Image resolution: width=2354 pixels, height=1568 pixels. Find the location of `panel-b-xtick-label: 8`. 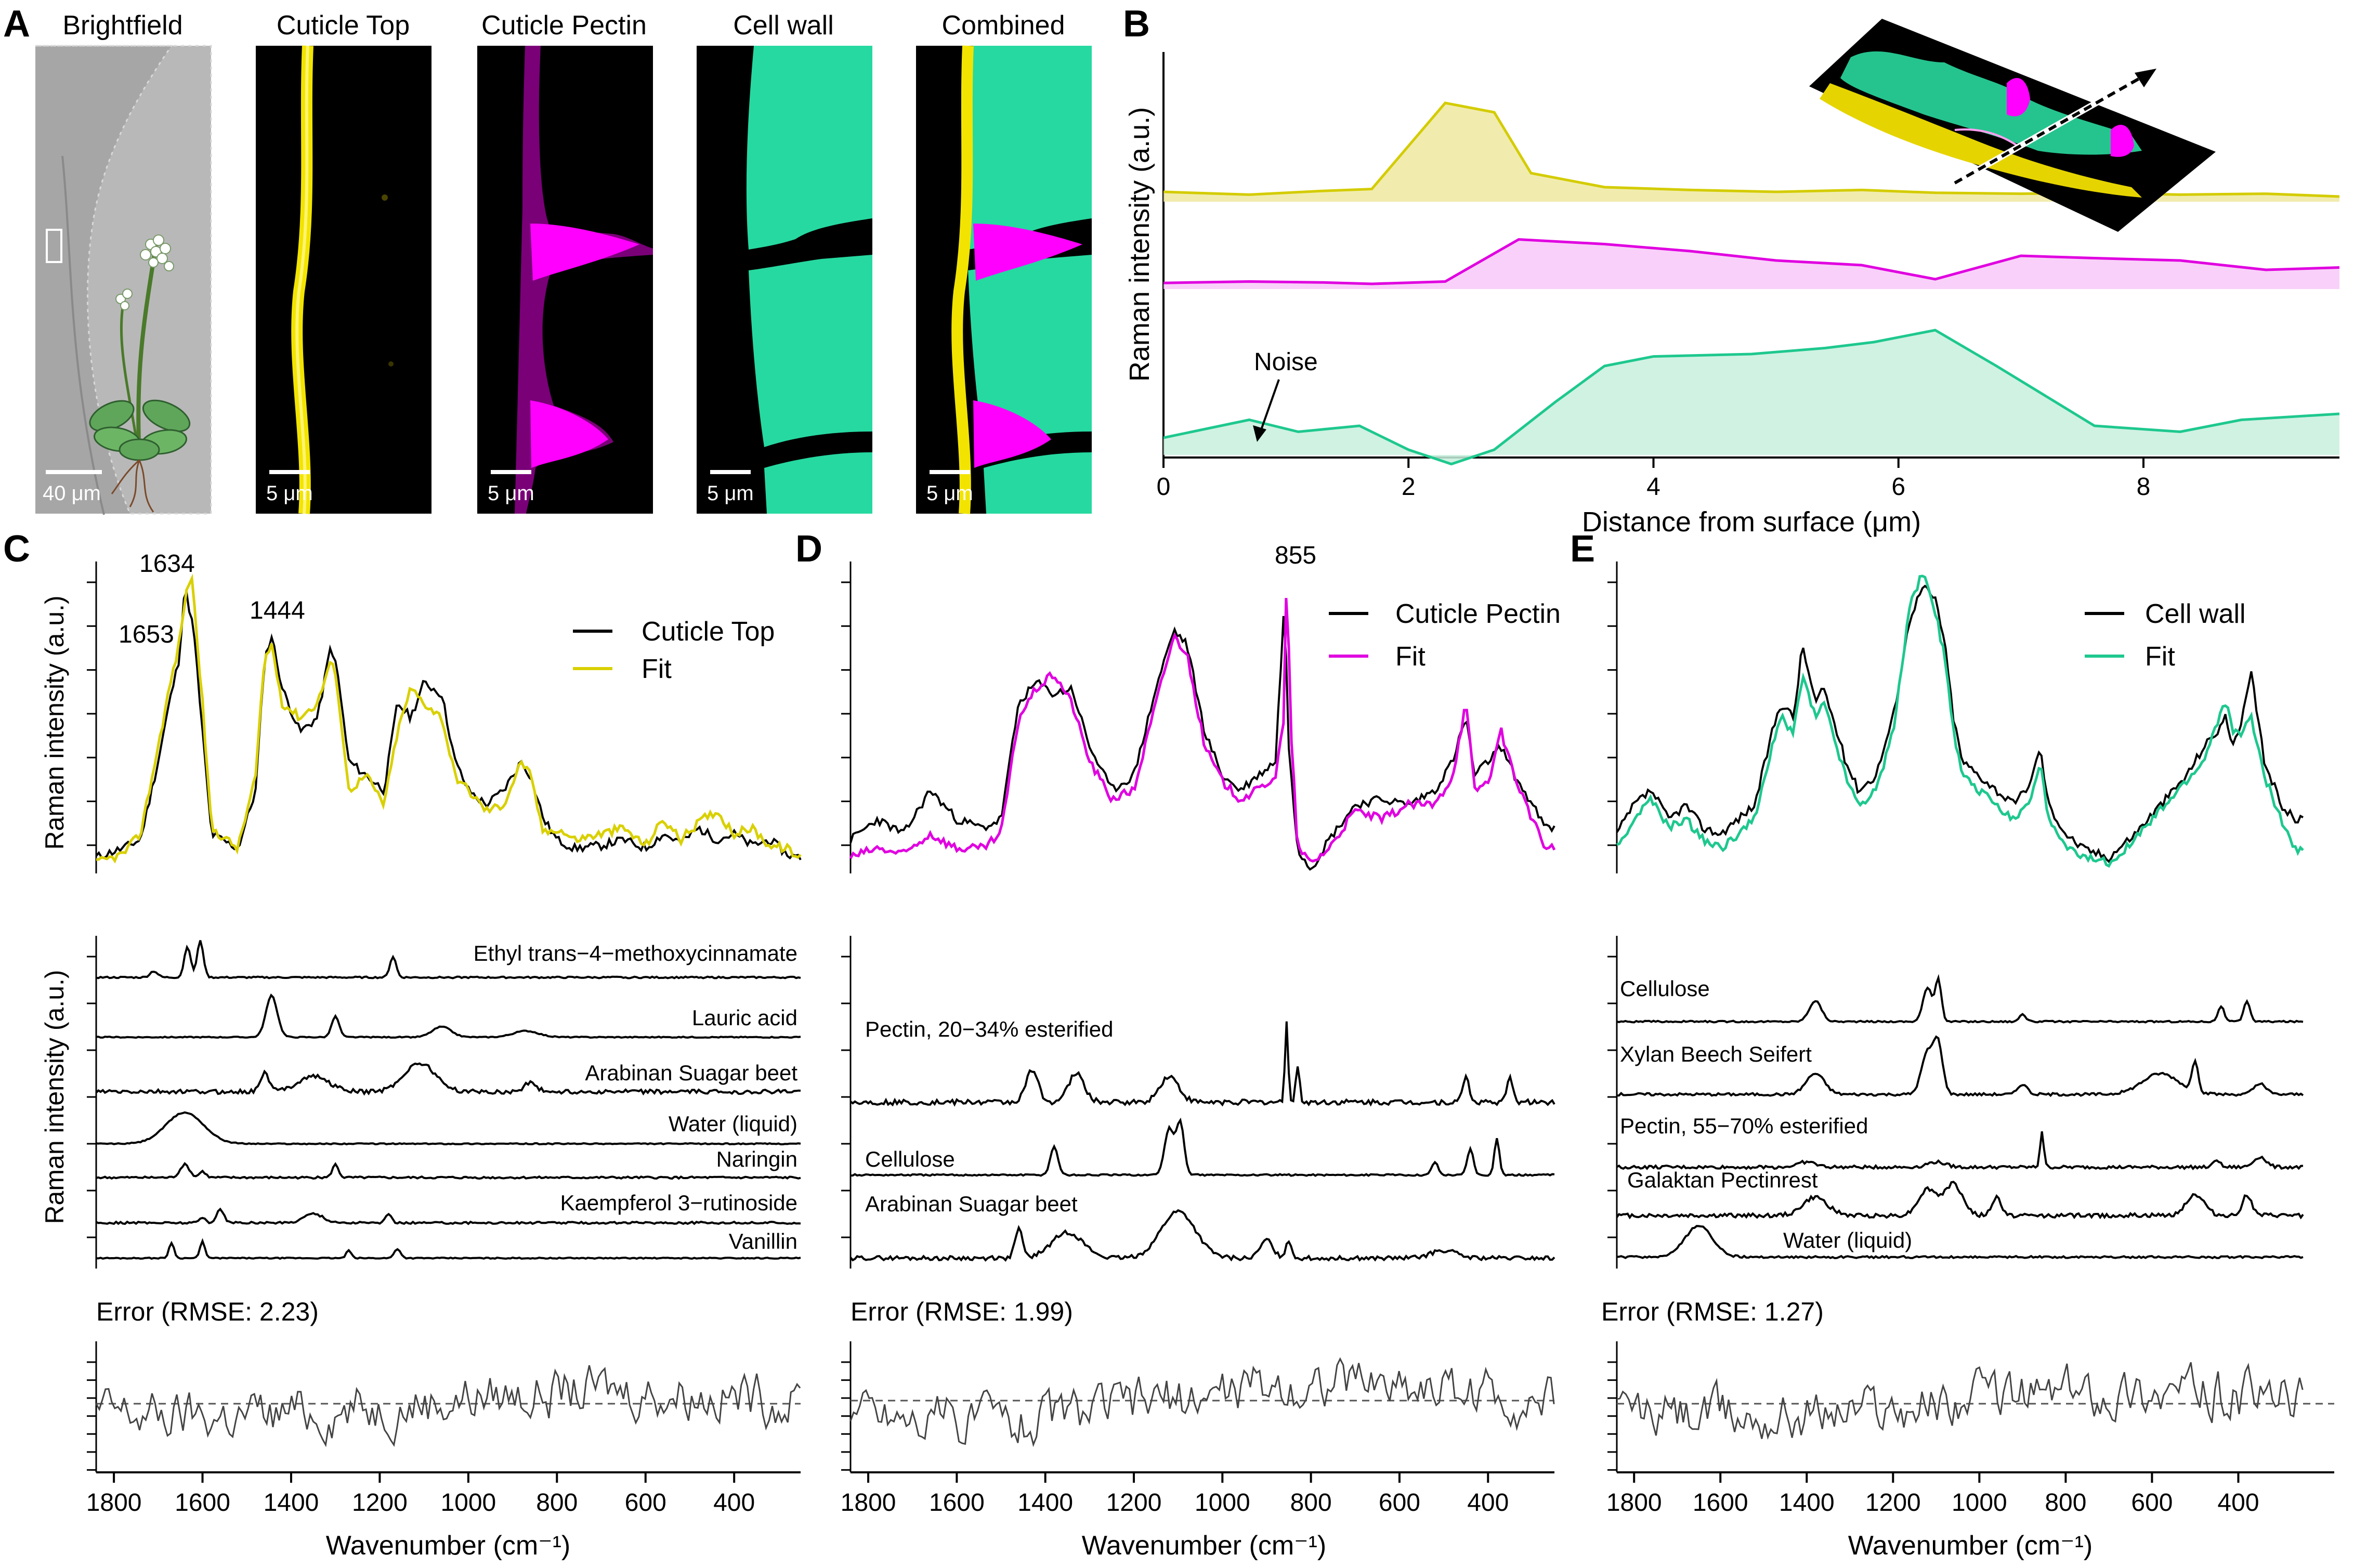

panel-b-xtick-label: 8 is located at coordinates (2144, 487).